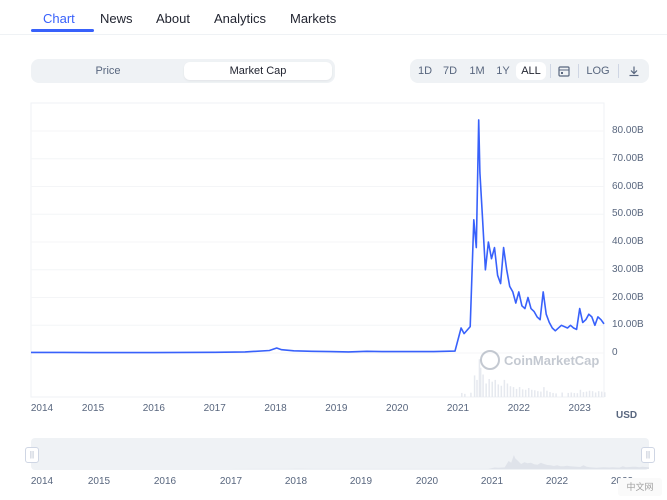 This screenshot has height=500, width=667. I want to click on navigator-tick-label: 2018, so click(296, 481).